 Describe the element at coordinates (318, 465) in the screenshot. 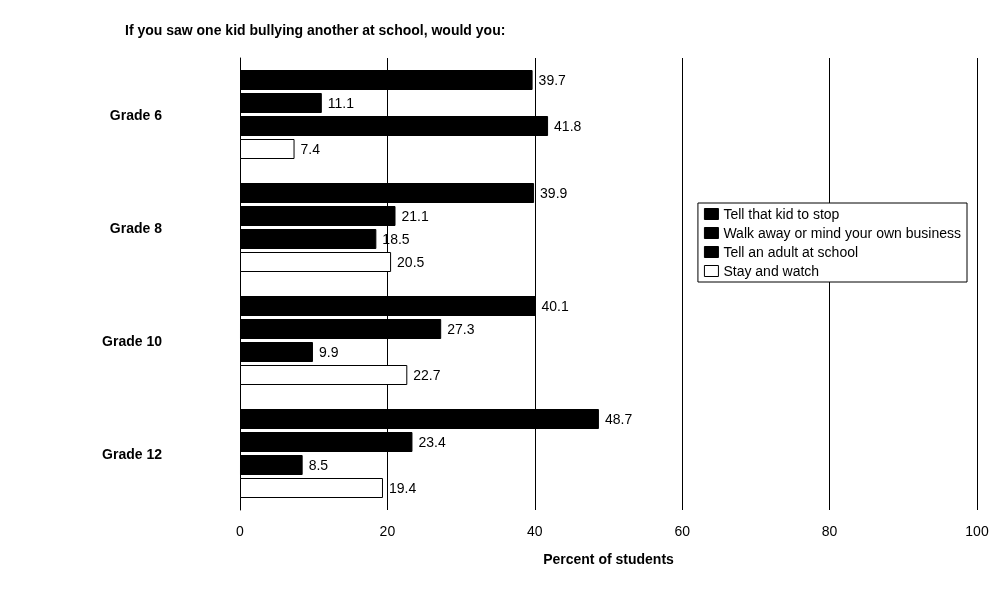

I see `data-label: 8.5` at that location.